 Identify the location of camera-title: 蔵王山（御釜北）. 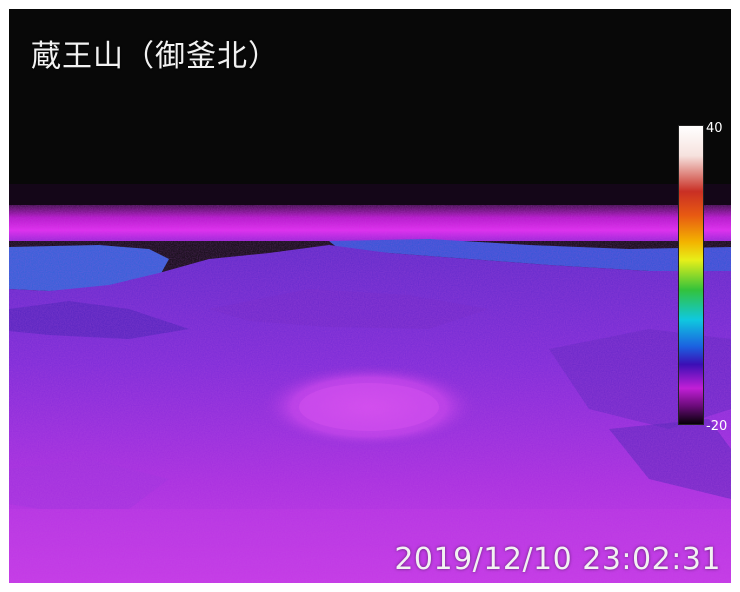
(155, 56).